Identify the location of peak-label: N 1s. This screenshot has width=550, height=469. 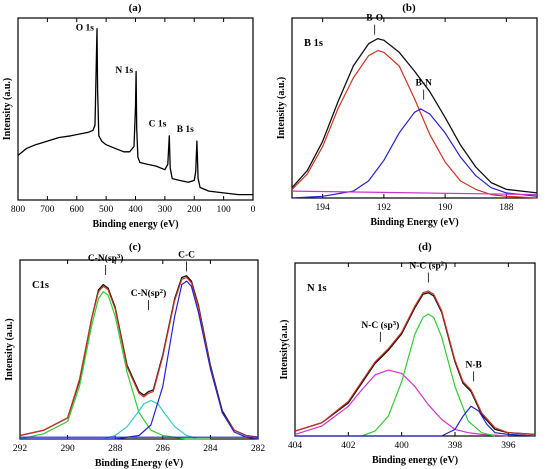
(124, 71).